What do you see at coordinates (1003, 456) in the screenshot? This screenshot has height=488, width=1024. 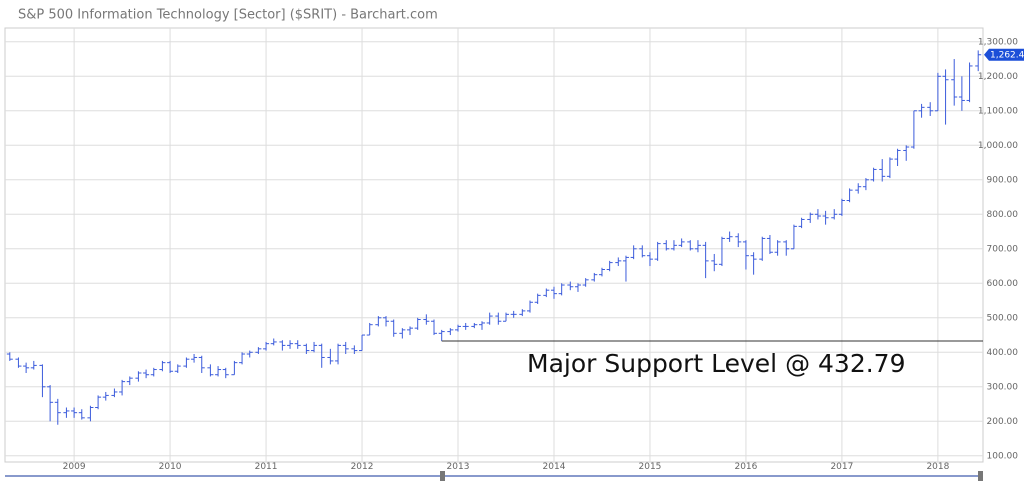 I see `y-tick-label: 100.00` at bounding box center [1003, 456].